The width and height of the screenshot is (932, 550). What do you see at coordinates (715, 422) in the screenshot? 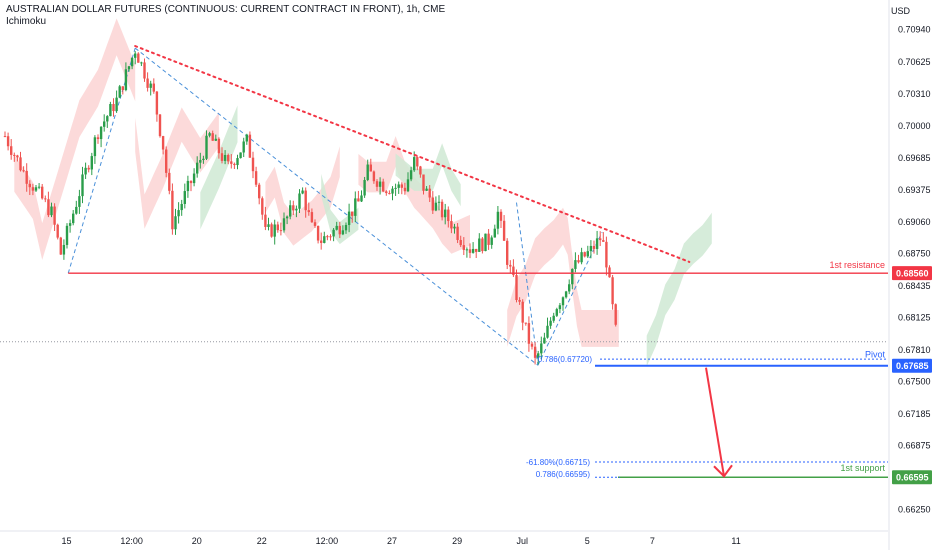
I see `projection-arrow` at bounding box center [715, 422].